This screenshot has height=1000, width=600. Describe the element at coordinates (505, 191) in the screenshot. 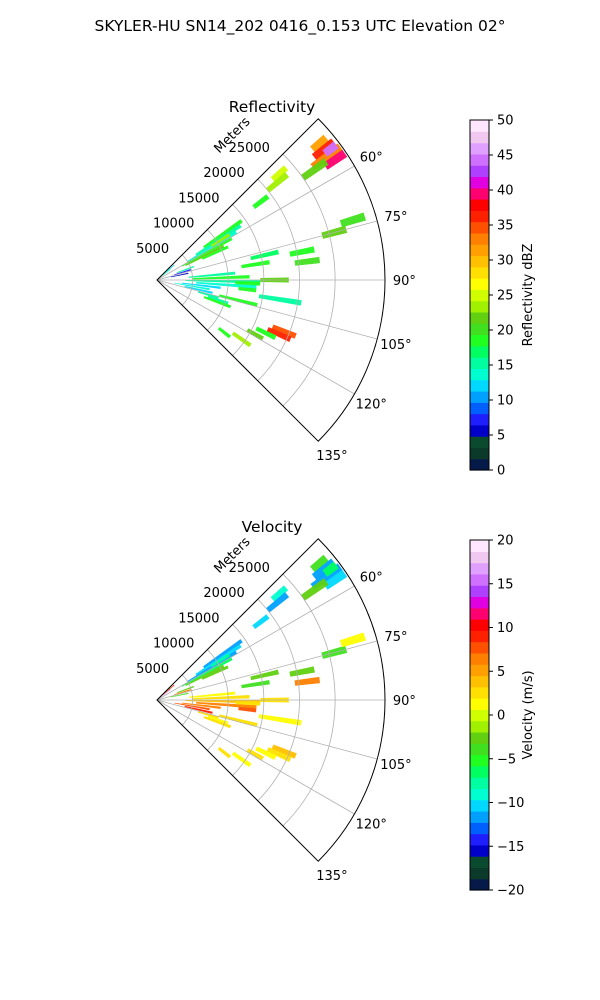

I see `colorbar-tick-label: 40` at that location.